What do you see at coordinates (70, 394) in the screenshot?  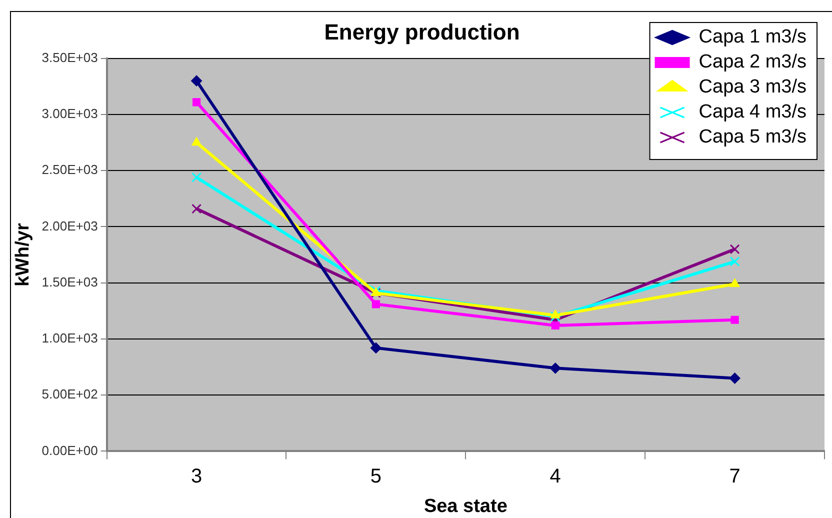 I see `y-tick-label: 5.00E+02` at bounding box center [70, 394].